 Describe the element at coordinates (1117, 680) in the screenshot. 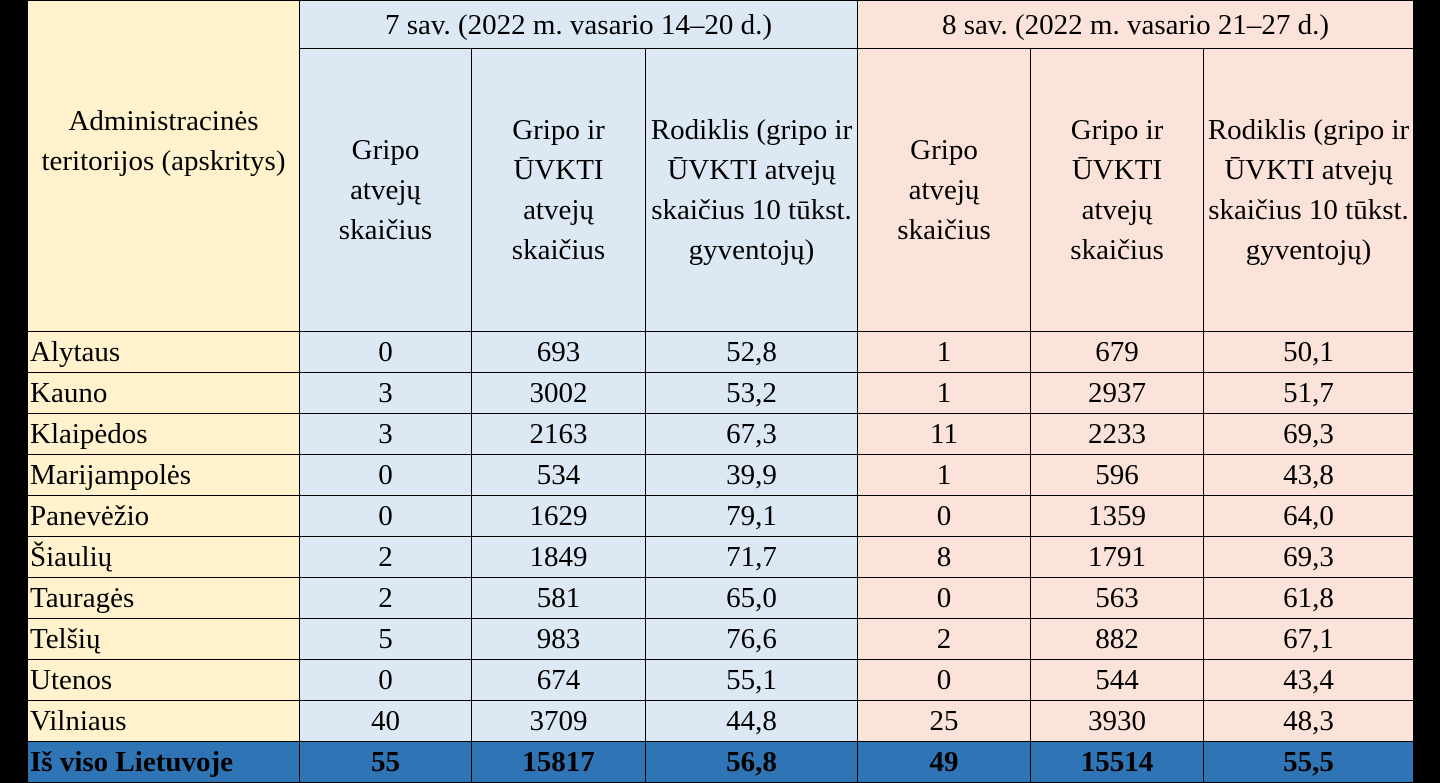

I see `w8-flu-ari-cases: 544` at that location.